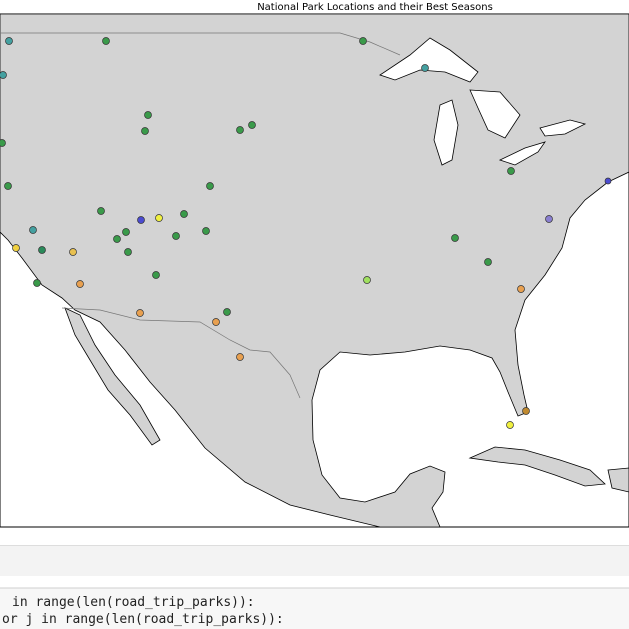 The image size is (629, 629). What do you see at coordinates (143, 619) in the screenshot?
I see `code-line: or j in range(len(road_trip_parks)):` at bounding box center [143, 619].